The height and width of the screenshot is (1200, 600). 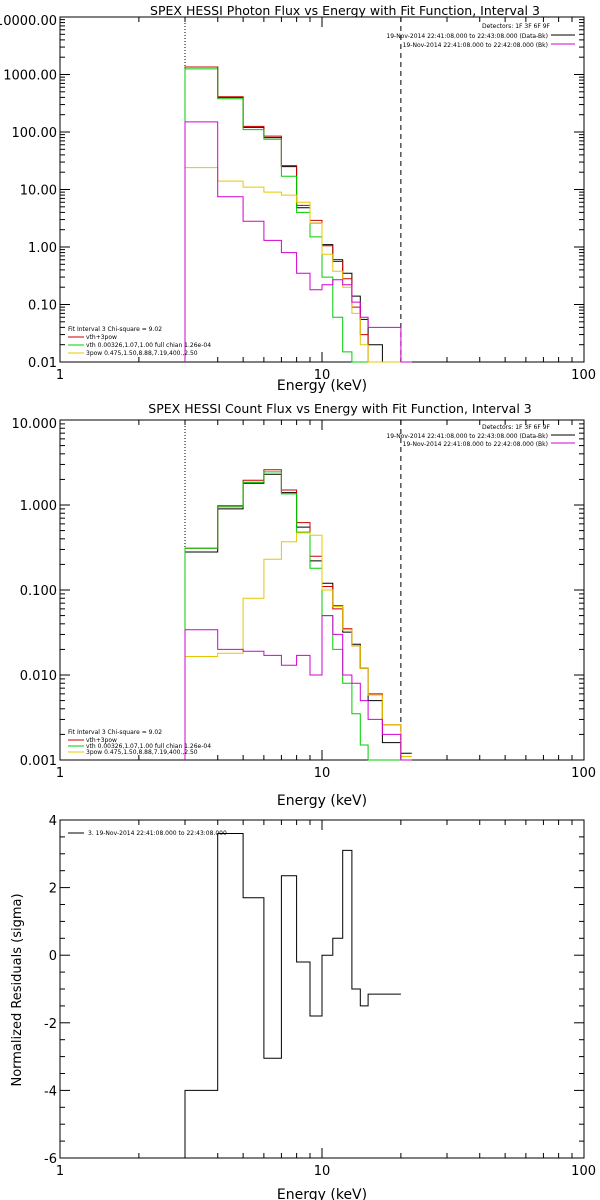 What do you see at coordinates (322, 773) in the screenshot?
I see `count-flux-x-tick-label: 10` at bounding box center [322, 773].